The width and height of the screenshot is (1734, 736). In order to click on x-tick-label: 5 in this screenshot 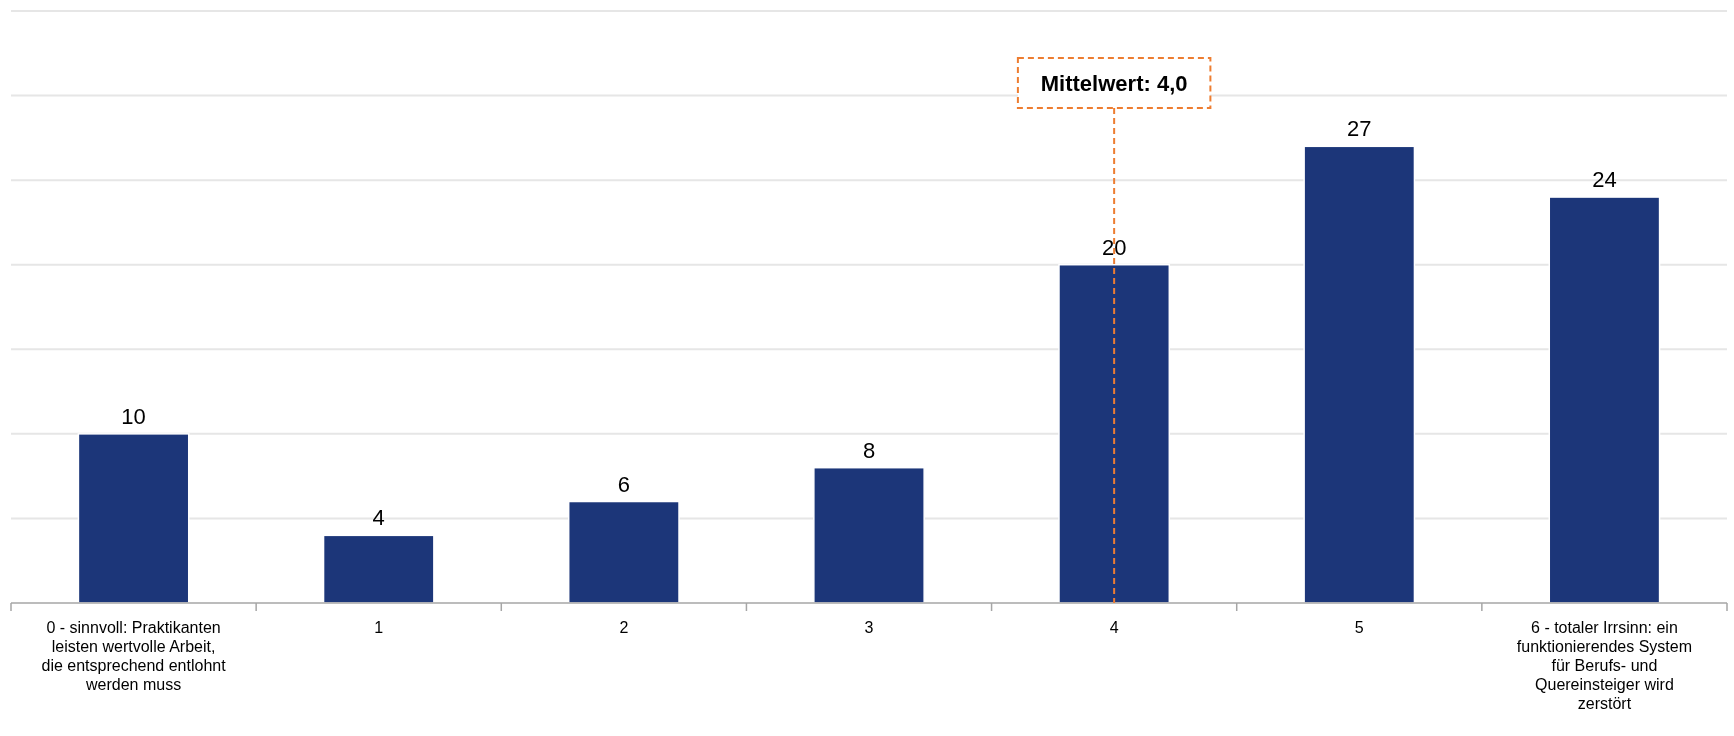, I will do `click(1359, 627)`.